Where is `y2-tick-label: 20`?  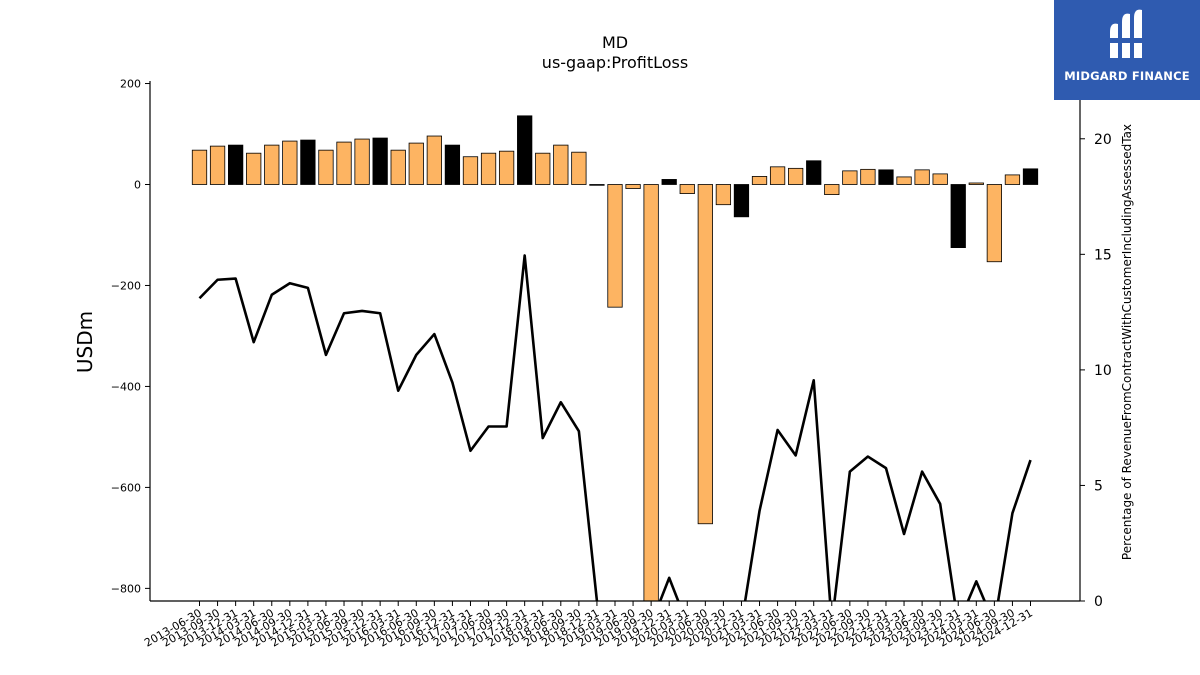 y2-tick-label: 20 is located at coordinates (1103, 140).